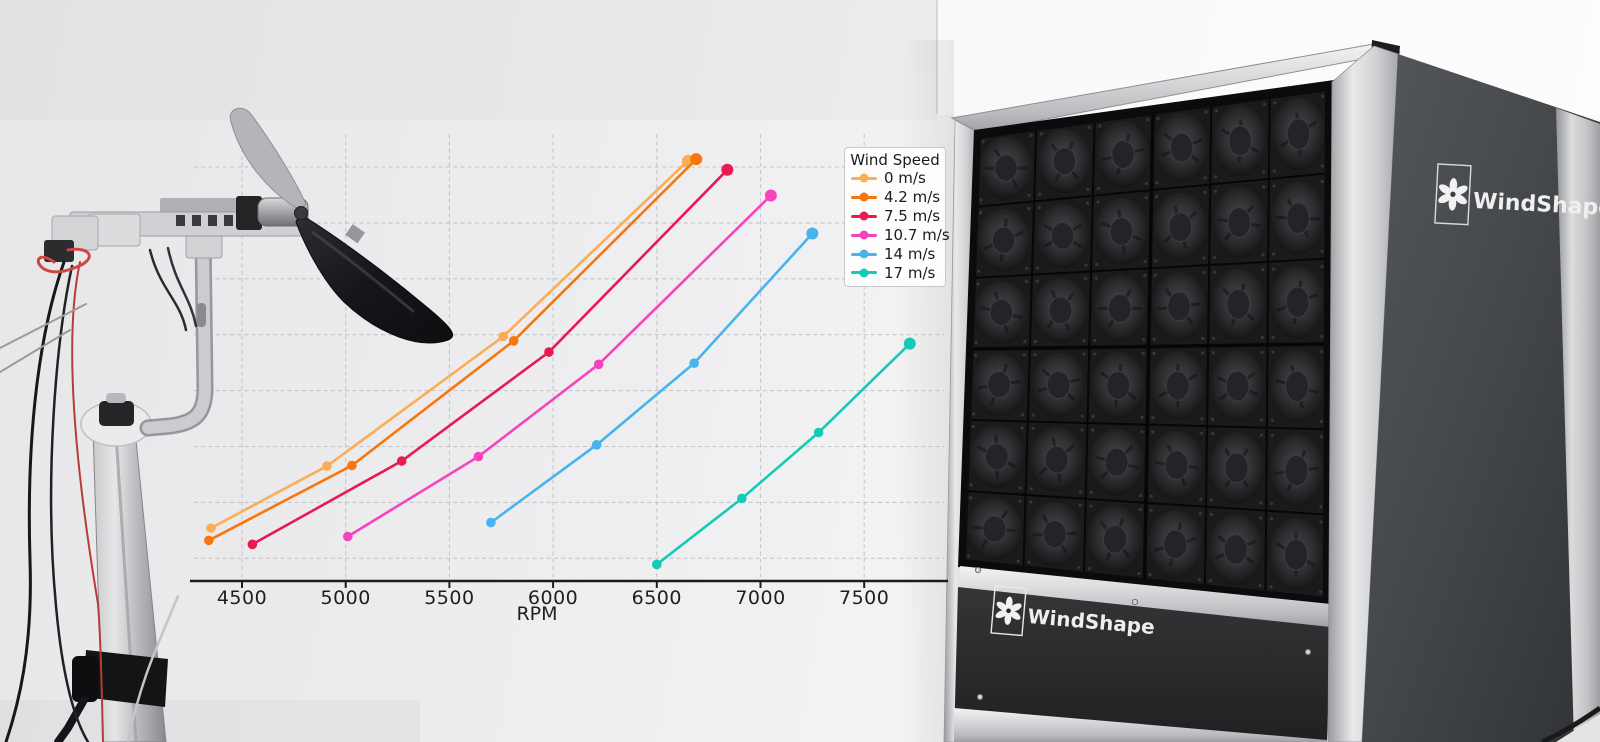  Describe the element at coordinates (1481, 398) in the screenshot. I see `cabinet-side-panel` at that location.